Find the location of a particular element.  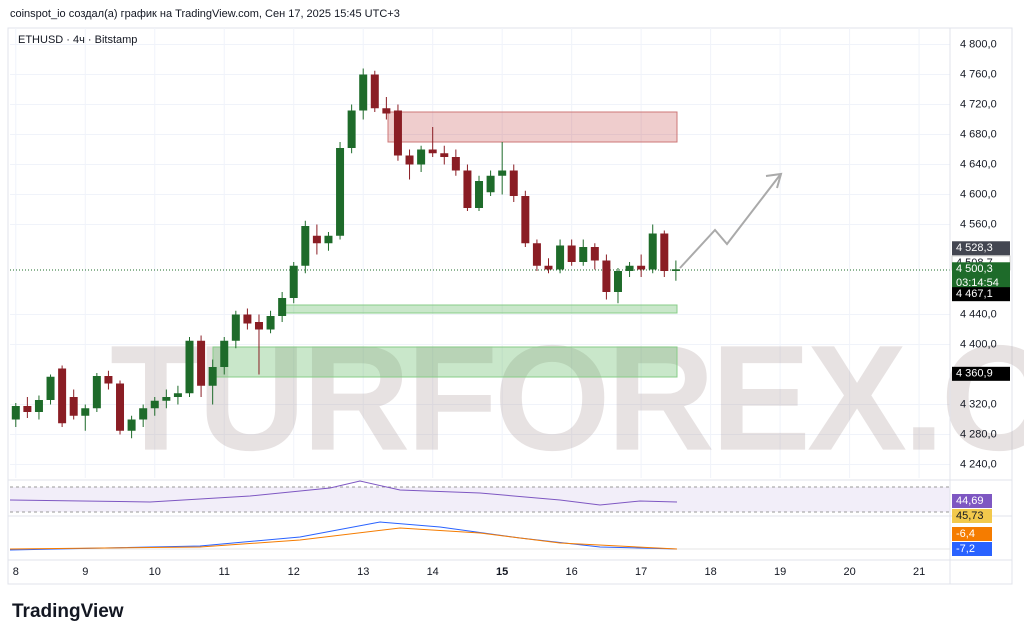

x-tick-label: 16 is located at coordinates (572, 572).